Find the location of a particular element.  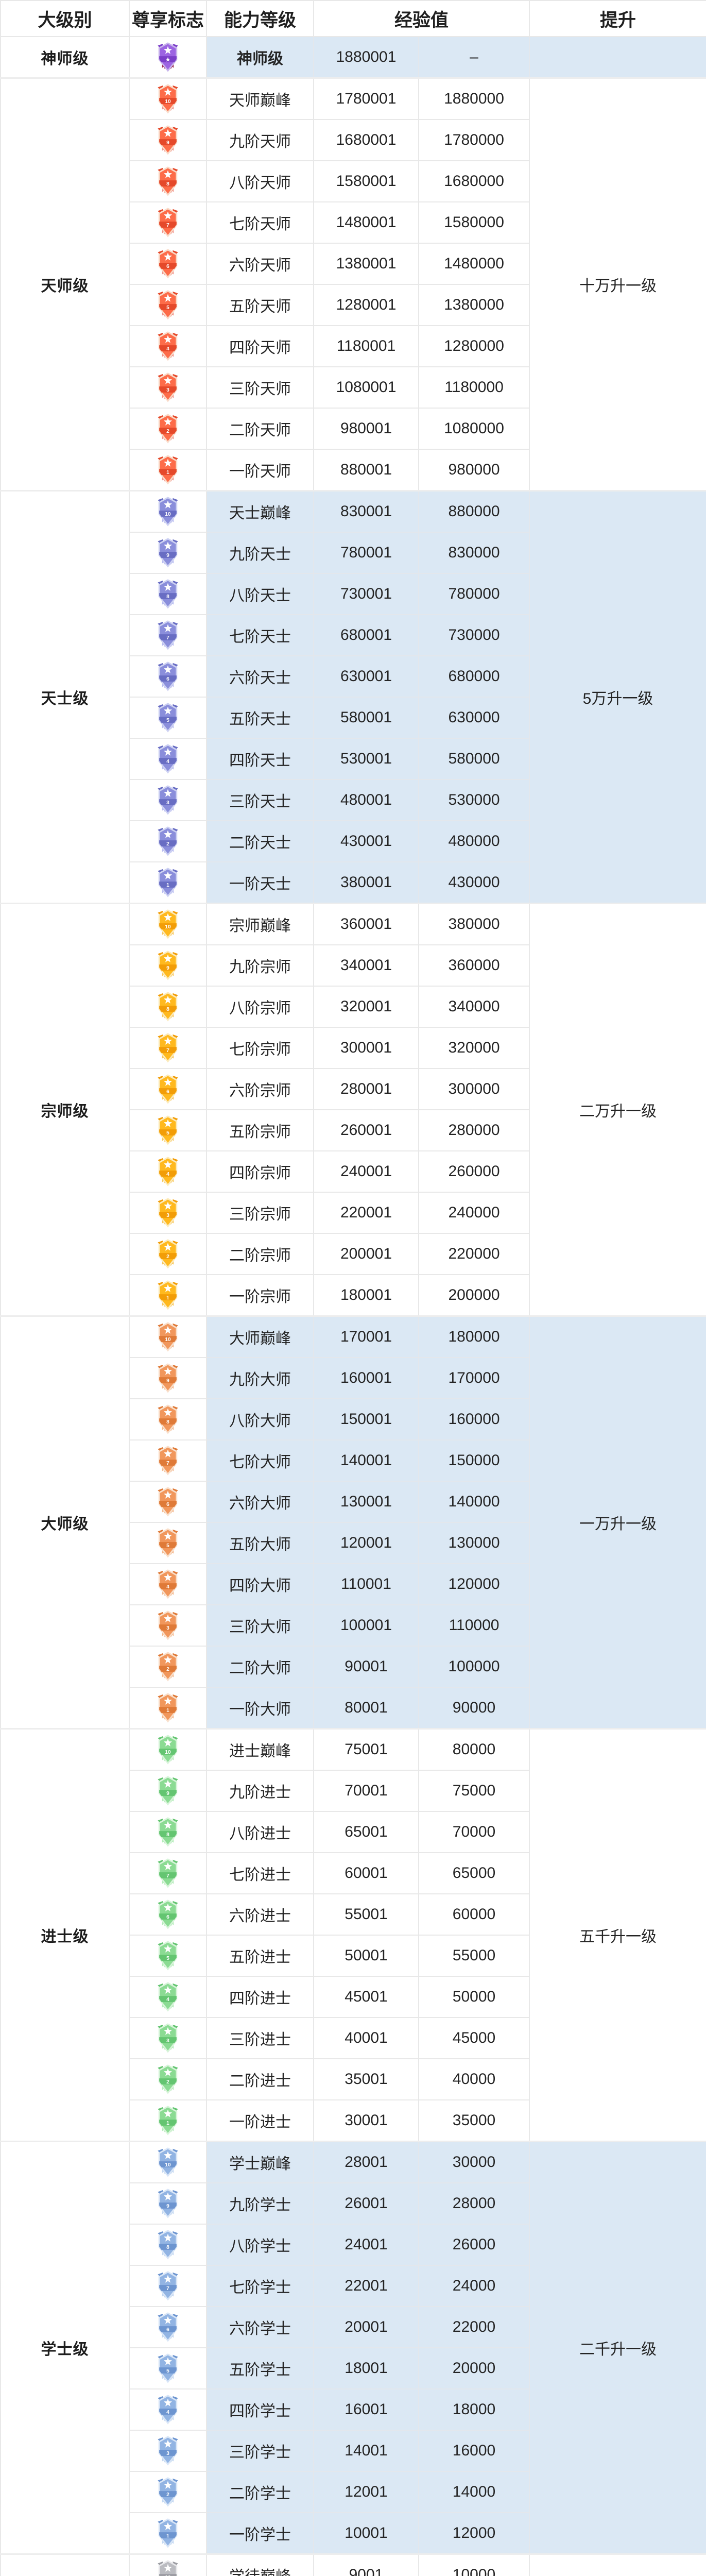

table-row: 8 八阶天师 1580001 1680000 is located at coordinates (353, 181).